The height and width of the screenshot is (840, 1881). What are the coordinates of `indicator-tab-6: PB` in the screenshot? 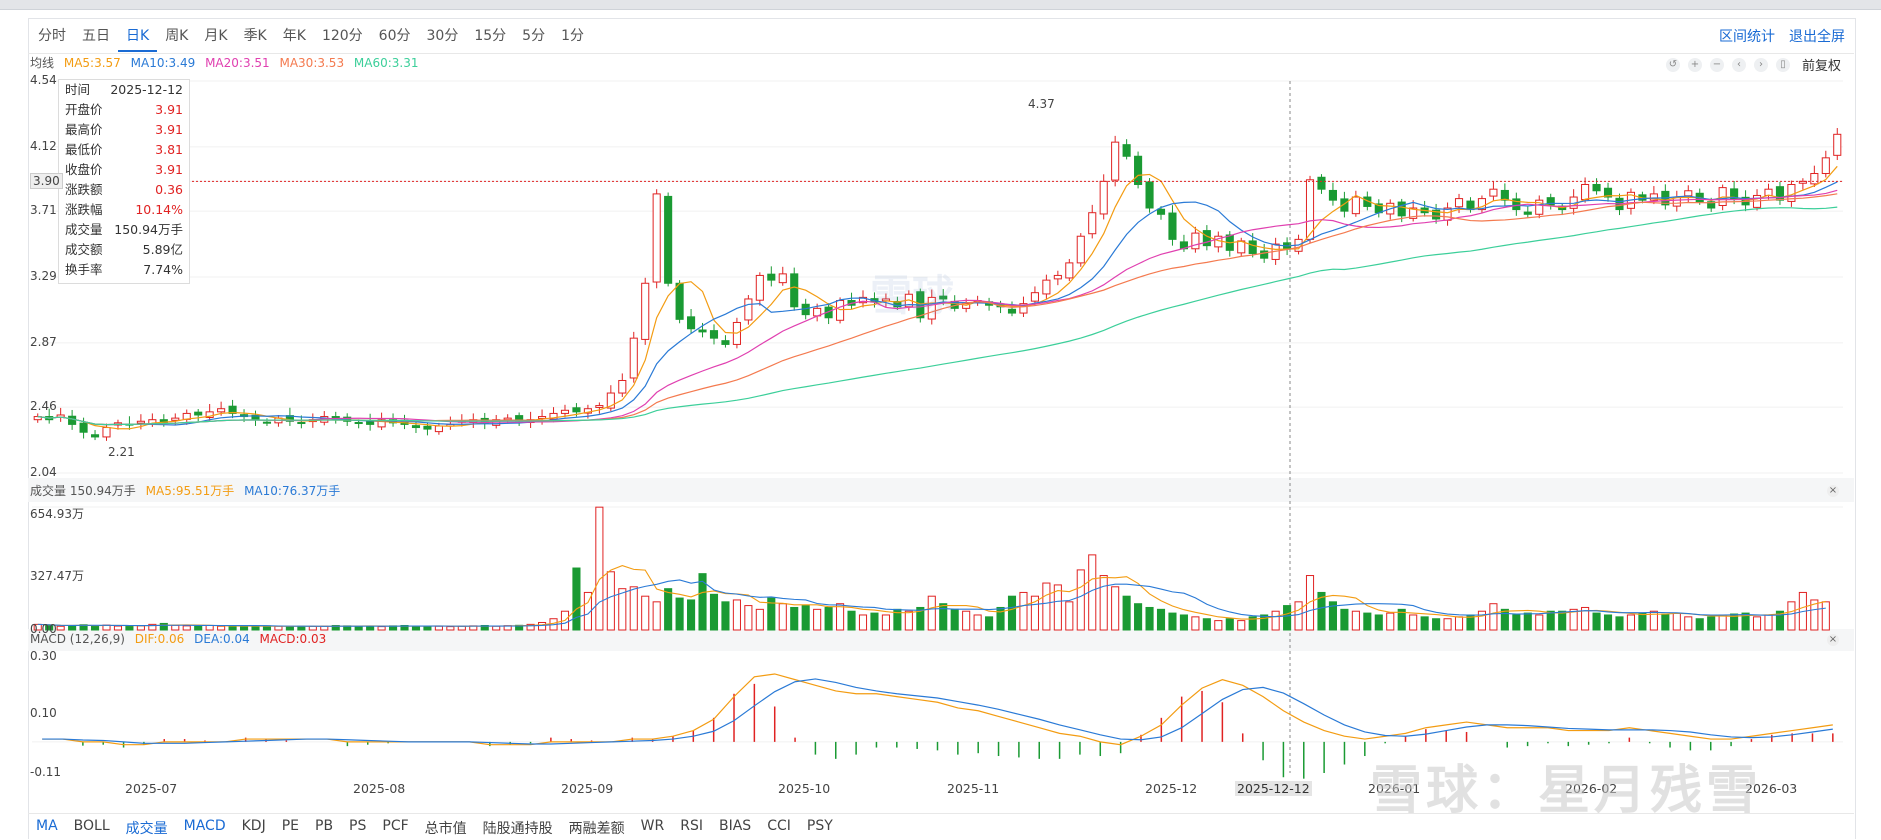 It's located at (324, 826).